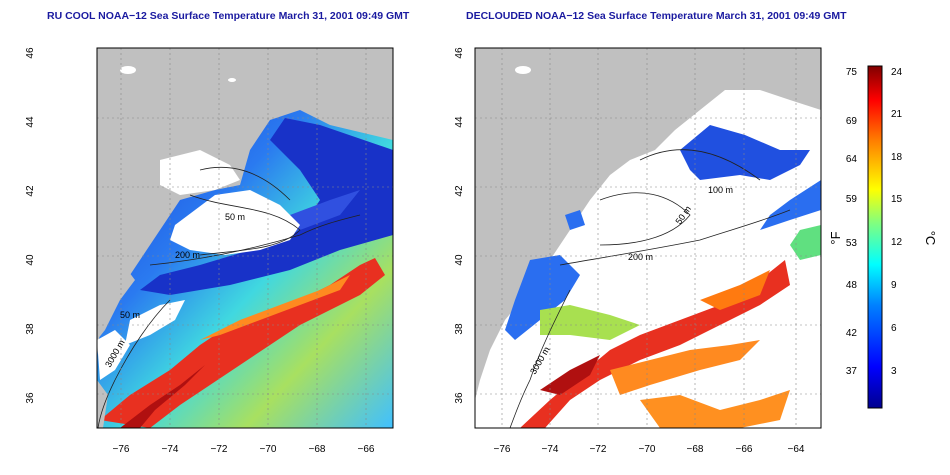 The width and height of the screenshot is (950, 475). I want to click on right-green-band, so click(590, 322).